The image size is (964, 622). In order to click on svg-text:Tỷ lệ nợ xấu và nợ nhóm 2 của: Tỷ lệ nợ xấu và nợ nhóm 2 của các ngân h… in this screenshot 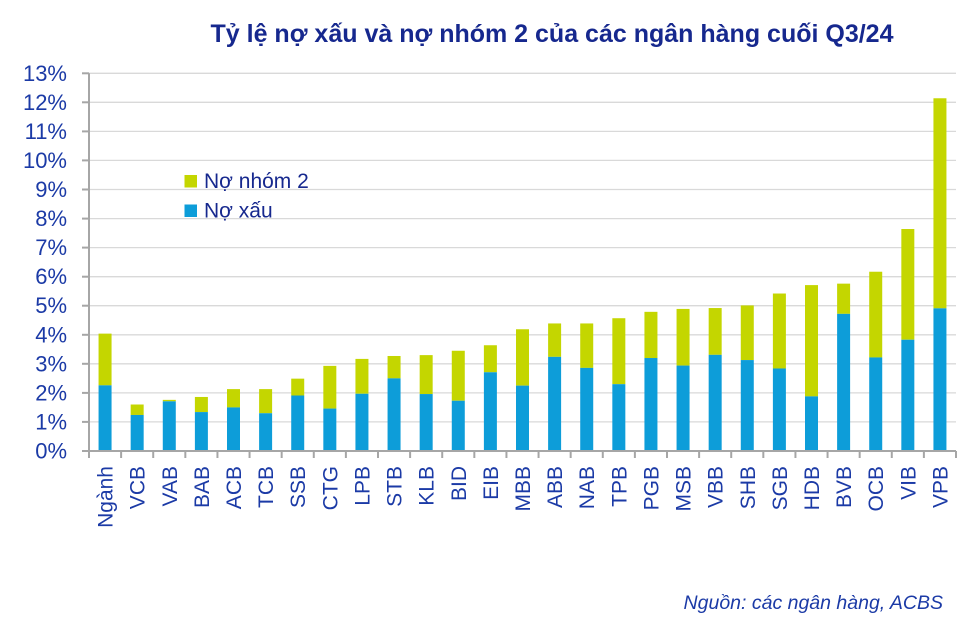, I will do `click(552, 34)`.